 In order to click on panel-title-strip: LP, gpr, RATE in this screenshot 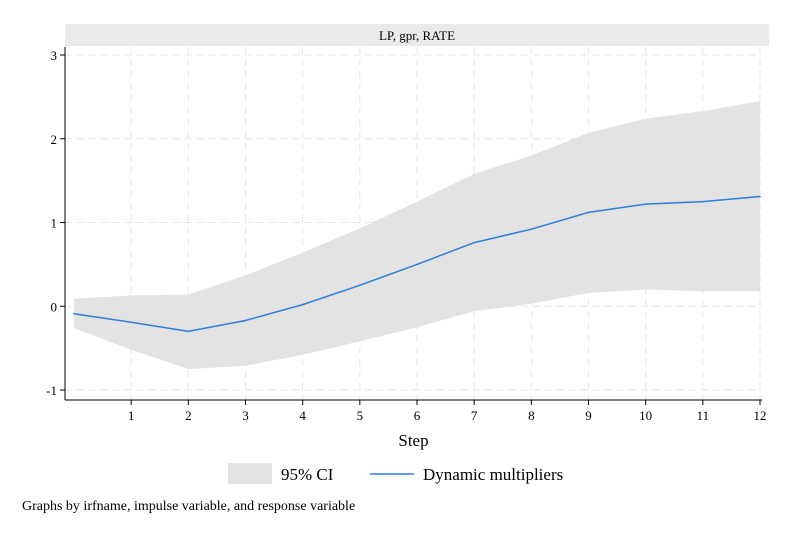, I will do `click(417, 35)`.